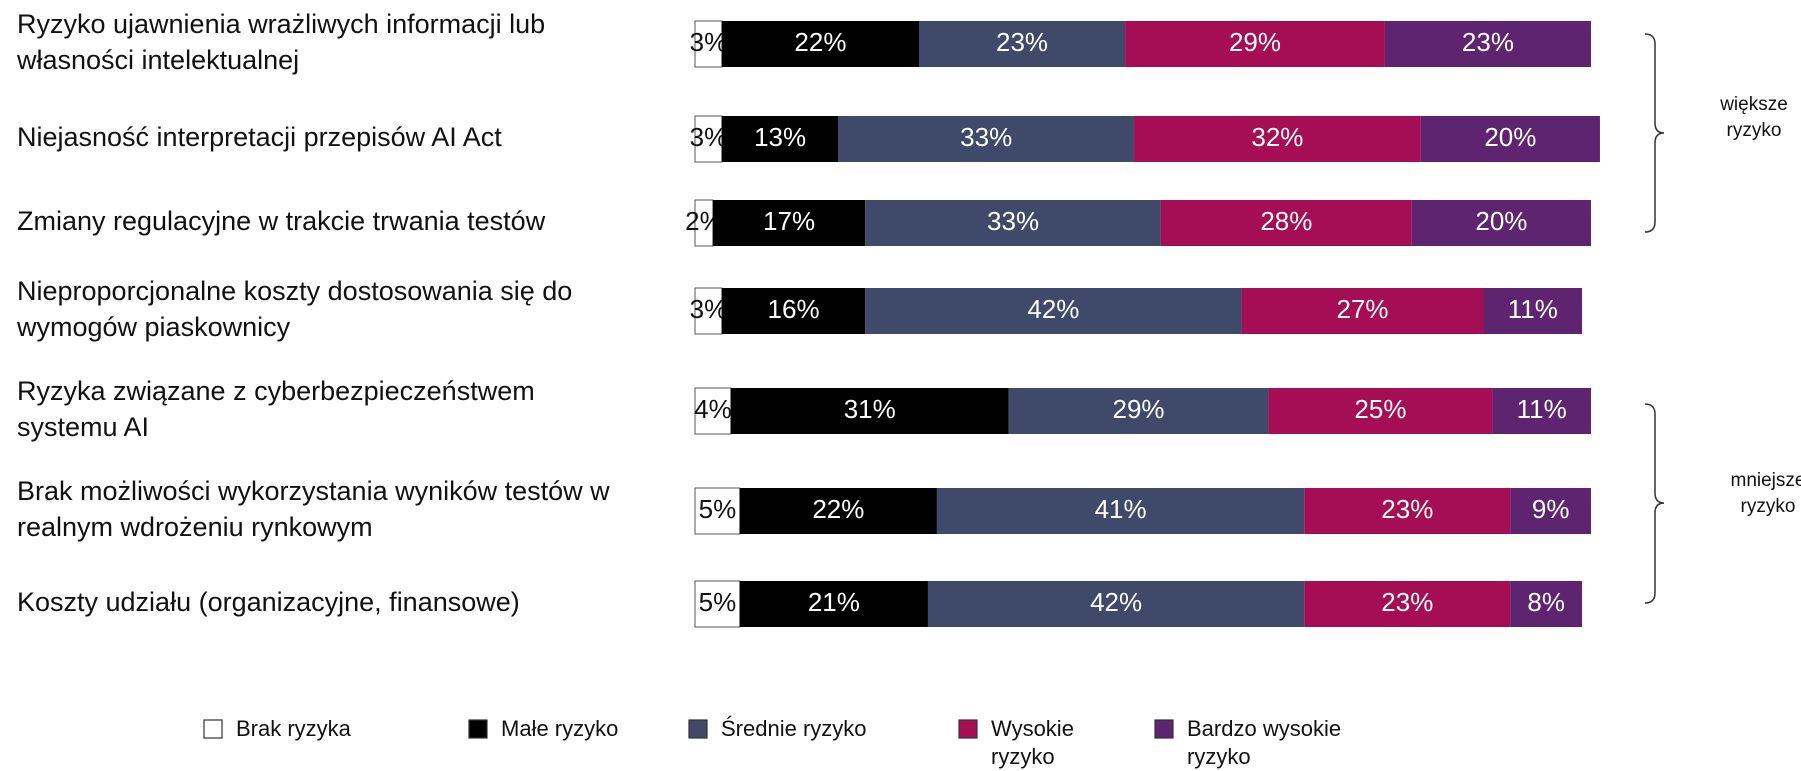 This screenshot has height=771, width=1801. What do you see at coordinates (559, 728) in the screenshot?
I see `legend-label: Małe ryzyko` at bounding box center [559, 728].